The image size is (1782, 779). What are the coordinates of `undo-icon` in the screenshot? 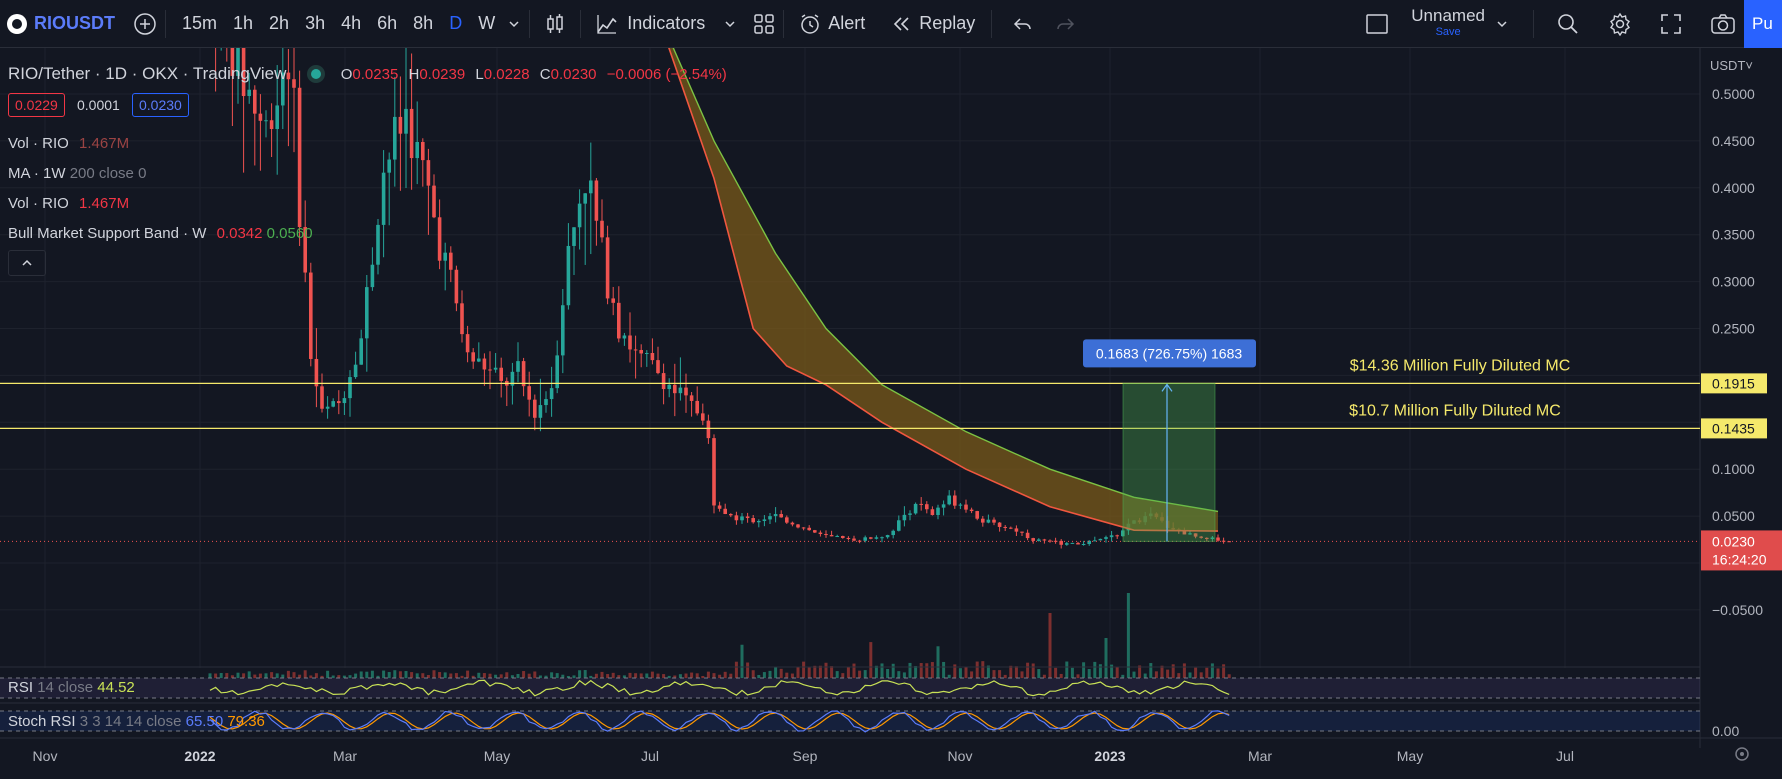 It's located at (1023, 24).